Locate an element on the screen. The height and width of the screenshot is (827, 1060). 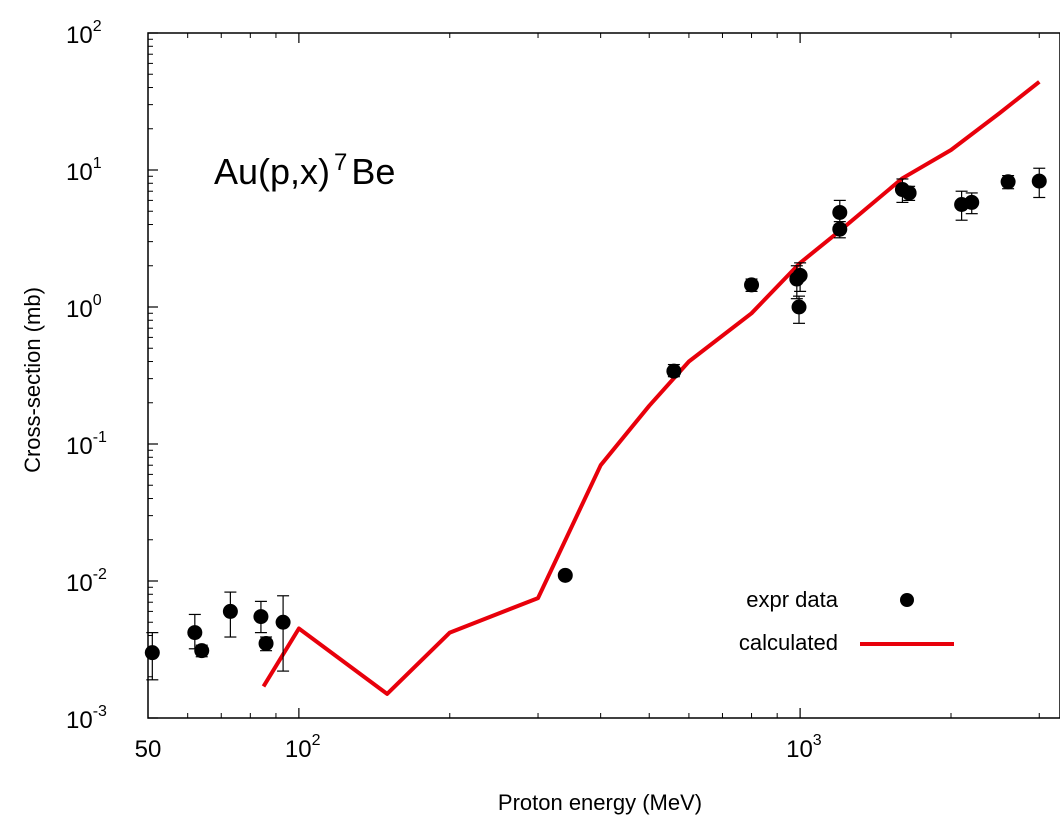
x-tick-label: 10³ is located at coordinates (804, 747).